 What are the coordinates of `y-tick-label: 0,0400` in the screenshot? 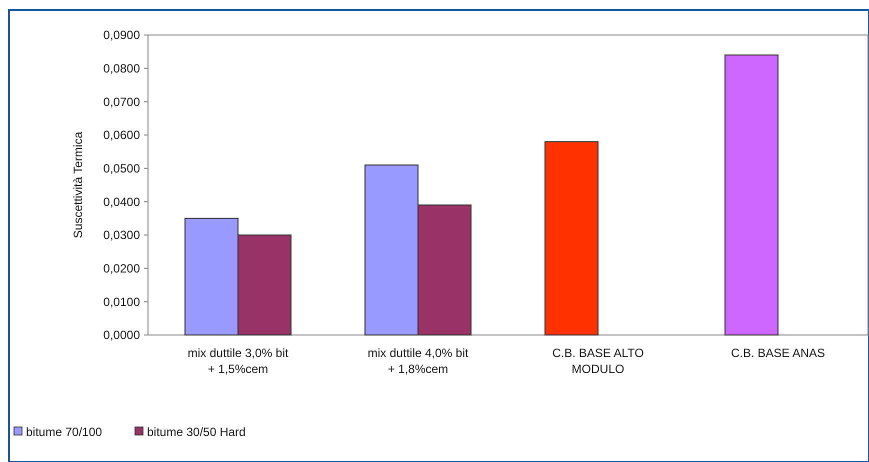 It's located at (121, 201).